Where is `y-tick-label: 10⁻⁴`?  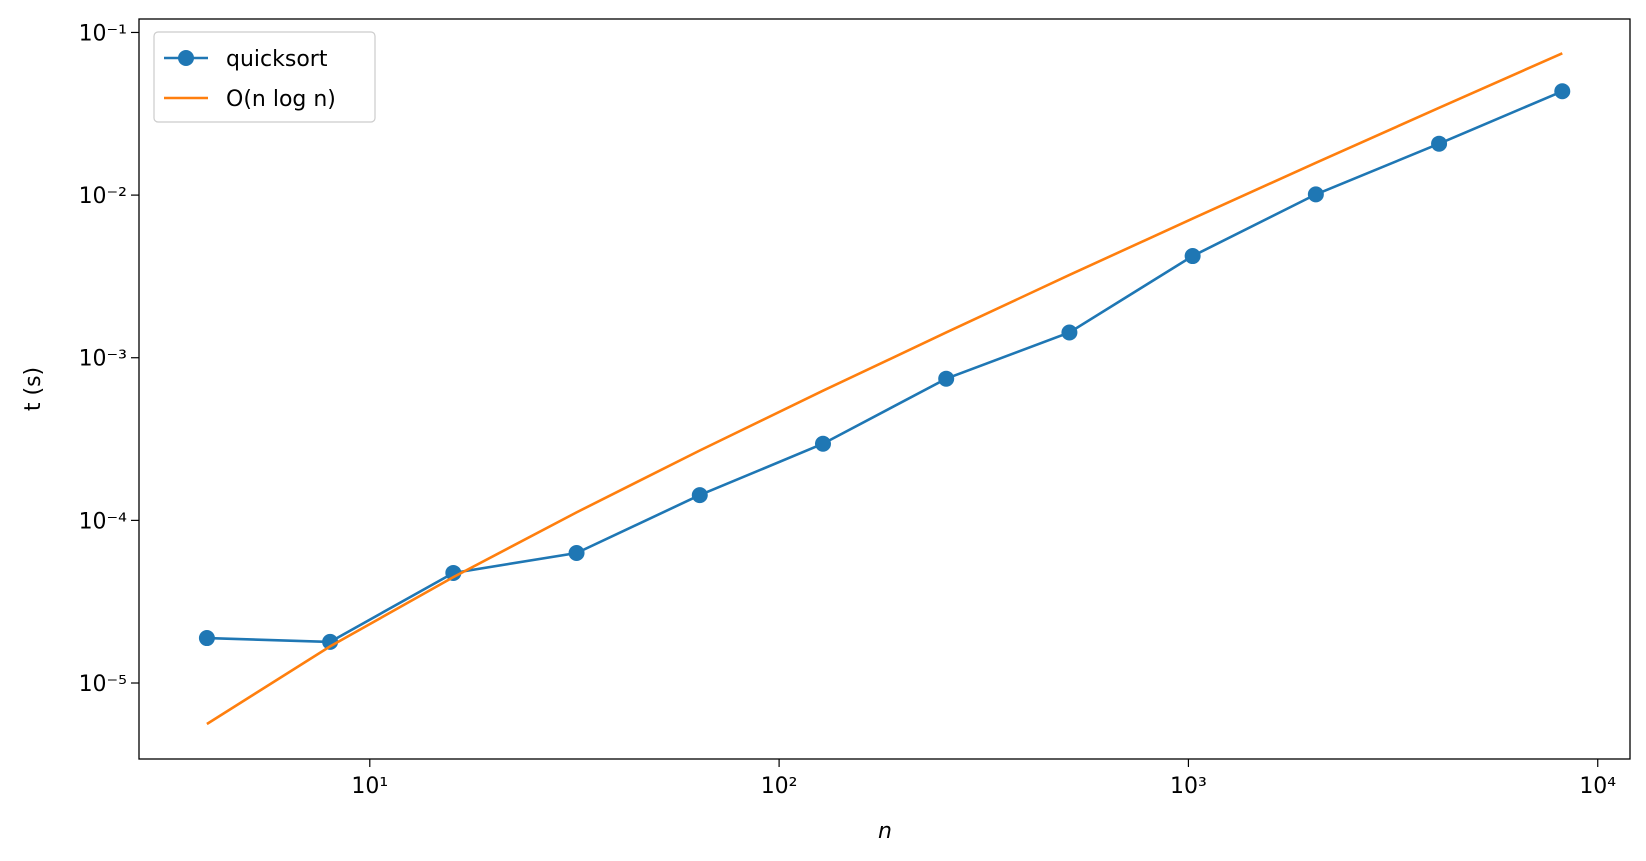
y-tick-label: 10⁻⁴ is located at coordinates (103, 521).